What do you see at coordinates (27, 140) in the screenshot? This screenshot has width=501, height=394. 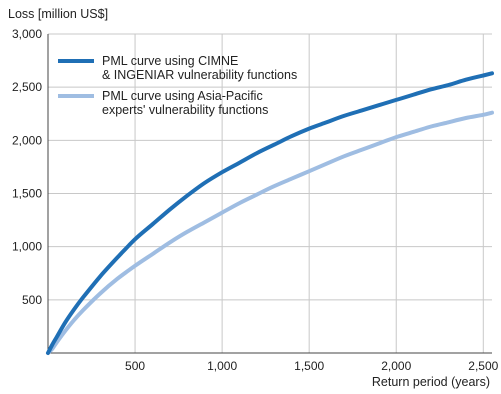 I see `y-tick-label: 2,000` at bounding box center [27, 140].